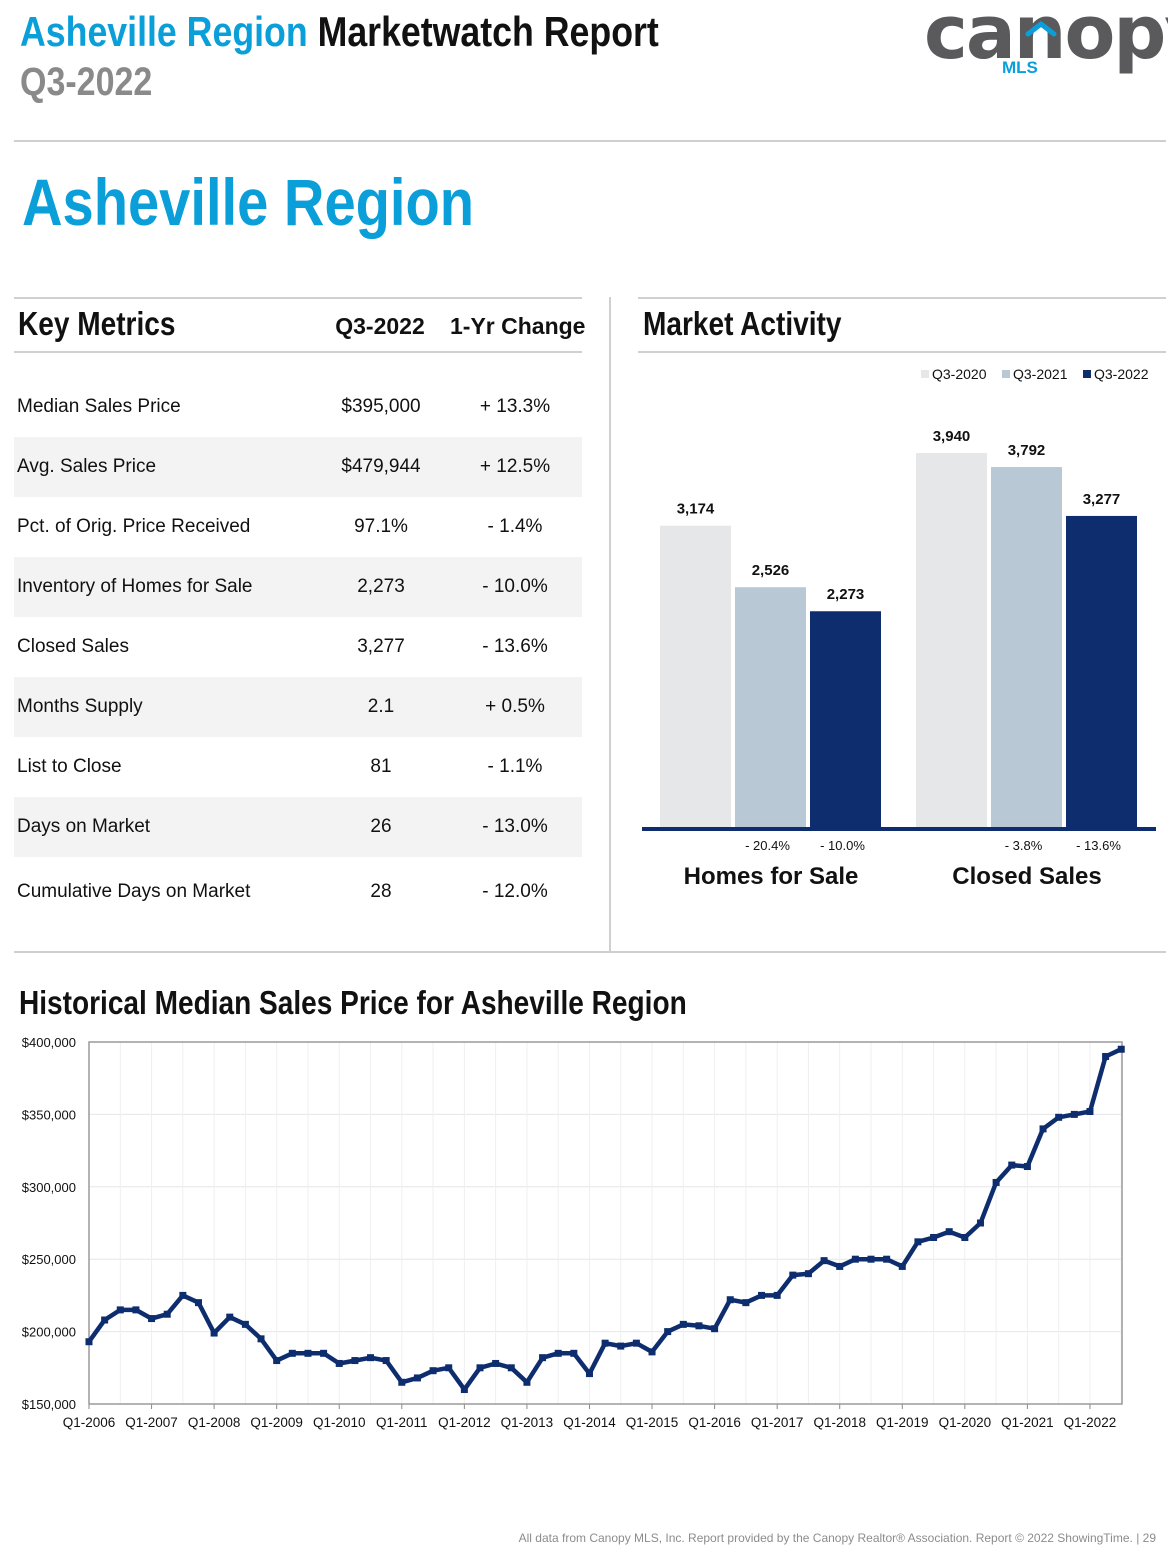 This screenshot has height=1550, width=1168. Describe the element at coordinates (298, 407) in the screenshot. I see `table-row: Median Sales Price $395,000 + 13.3%` at that location.